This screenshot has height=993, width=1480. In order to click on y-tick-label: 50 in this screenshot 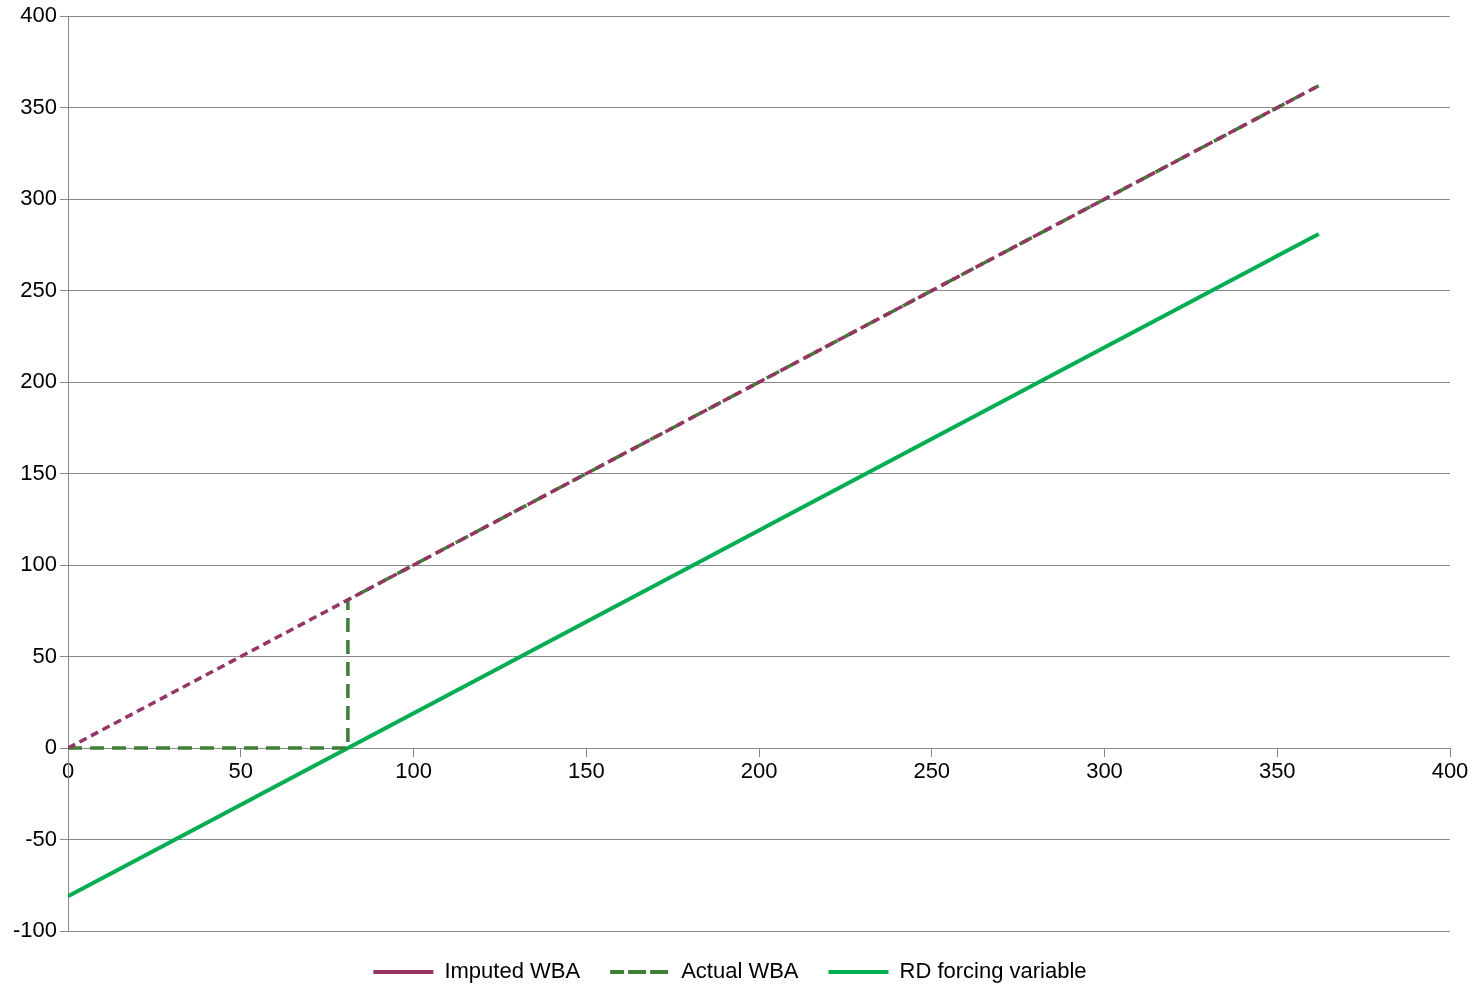, I will do `click(45, 655)`.